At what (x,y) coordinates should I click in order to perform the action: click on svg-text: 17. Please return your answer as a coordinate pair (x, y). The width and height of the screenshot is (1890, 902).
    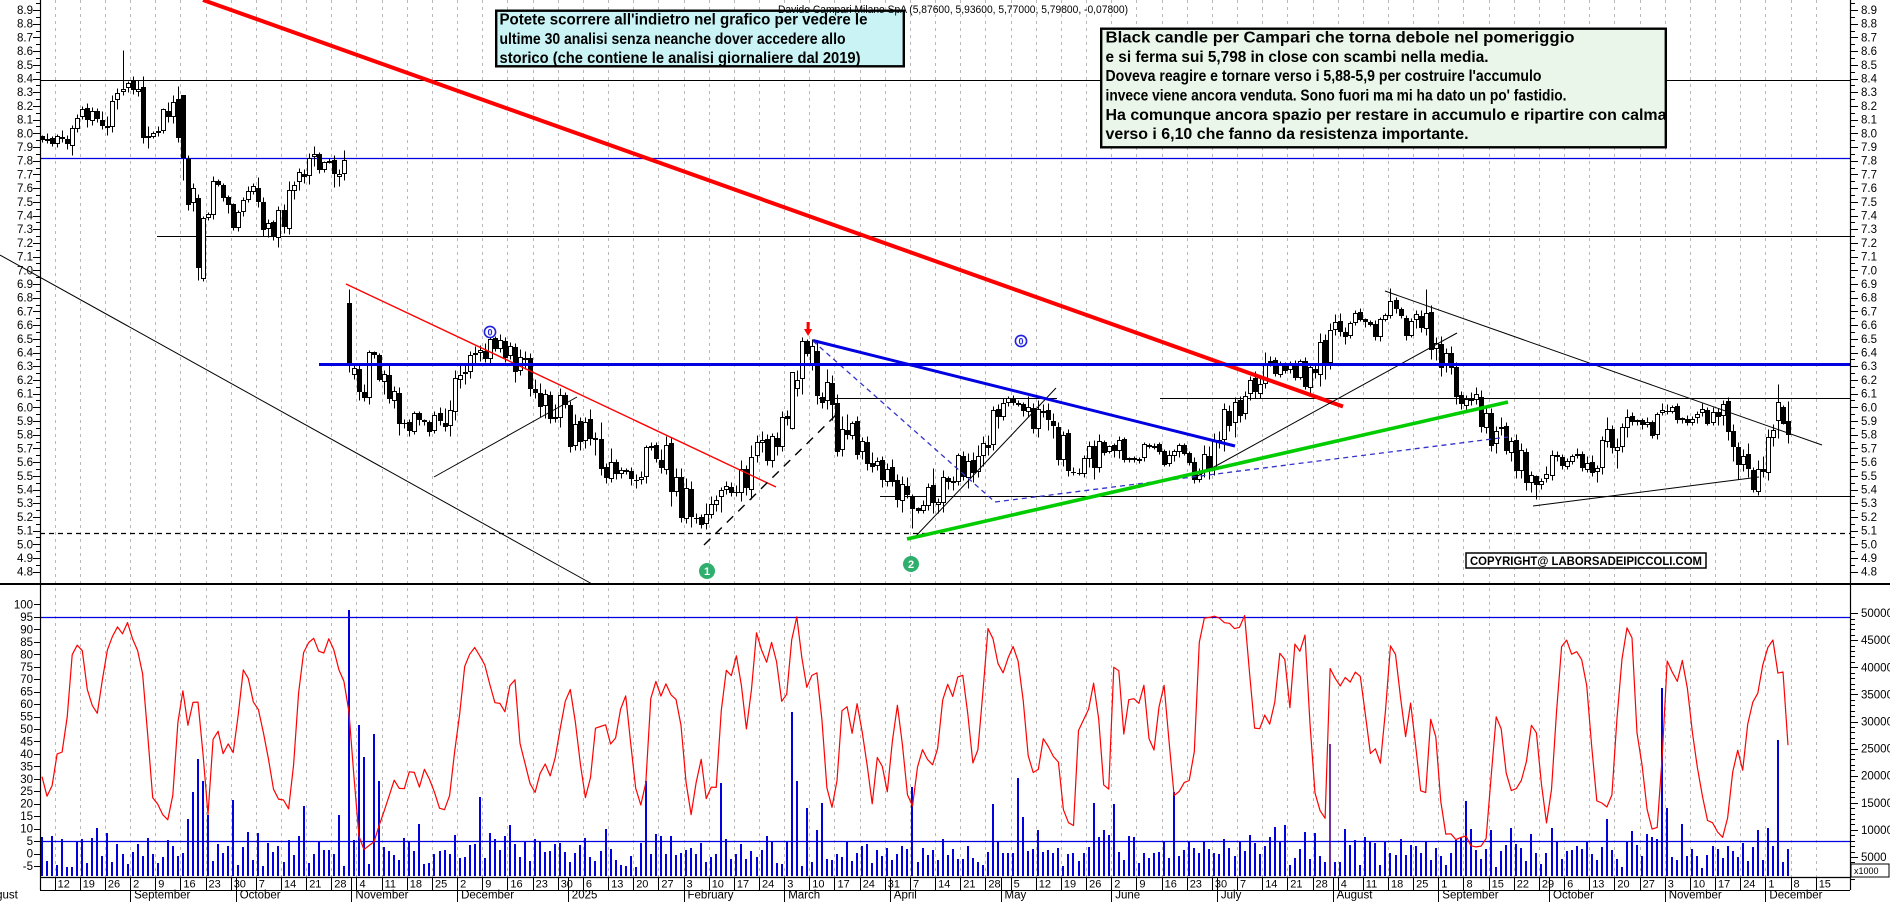
    Looking at the image, I should click on (844, 885).